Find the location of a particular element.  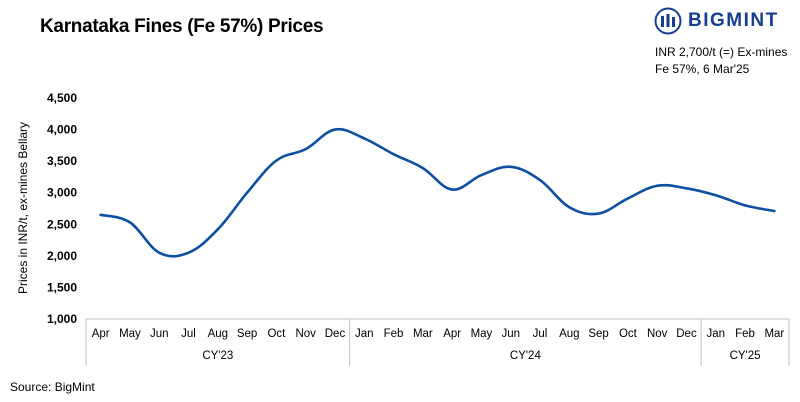

x-group-label: CY'24 is located at coordinates (526, 356).